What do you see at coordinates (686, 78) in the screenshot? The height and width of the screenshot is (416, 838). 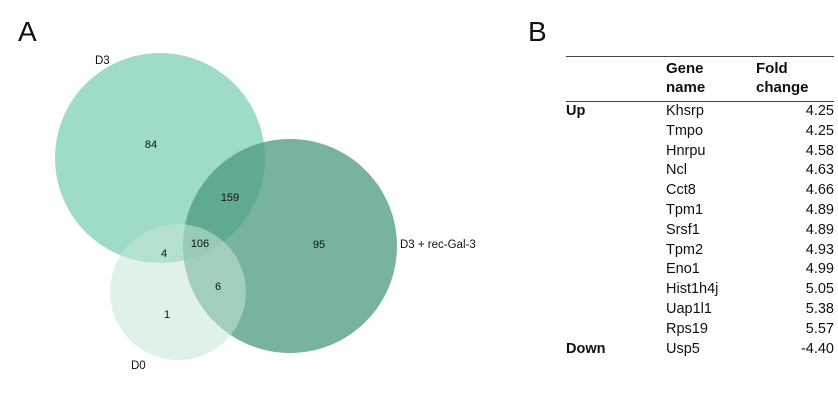 I see `header-gene-name: Gene name` at bounding box center [686, 78].